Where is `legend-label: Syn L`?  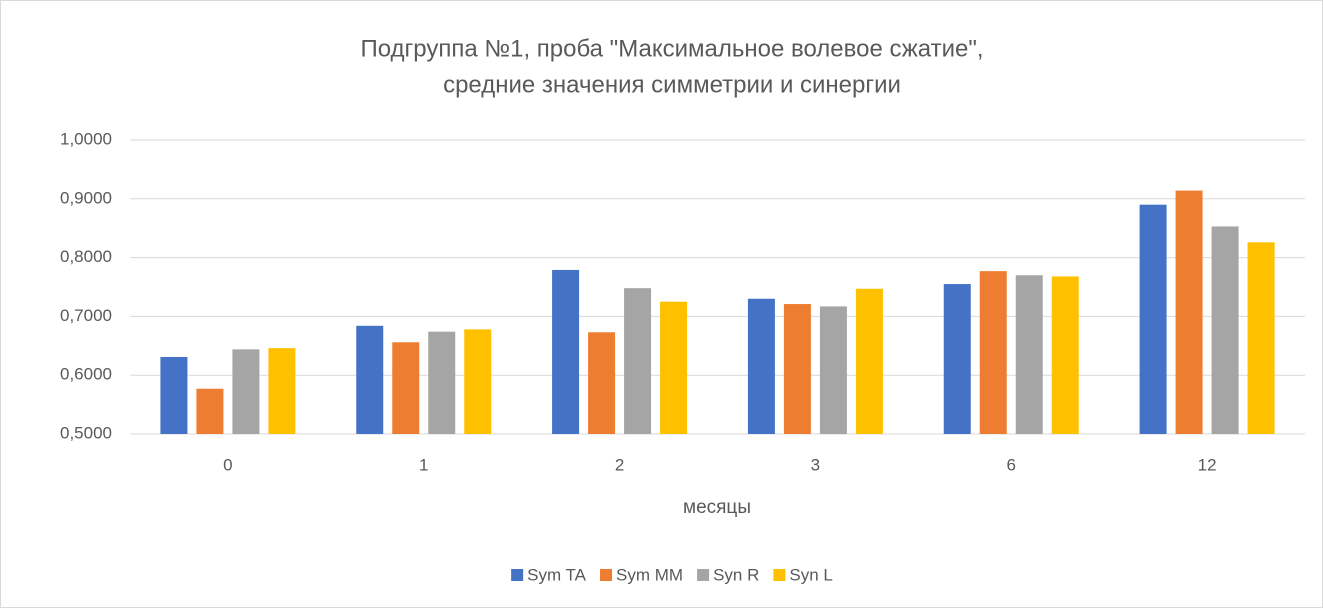 legend-label: Syn L is located at coordinates (810, 574).